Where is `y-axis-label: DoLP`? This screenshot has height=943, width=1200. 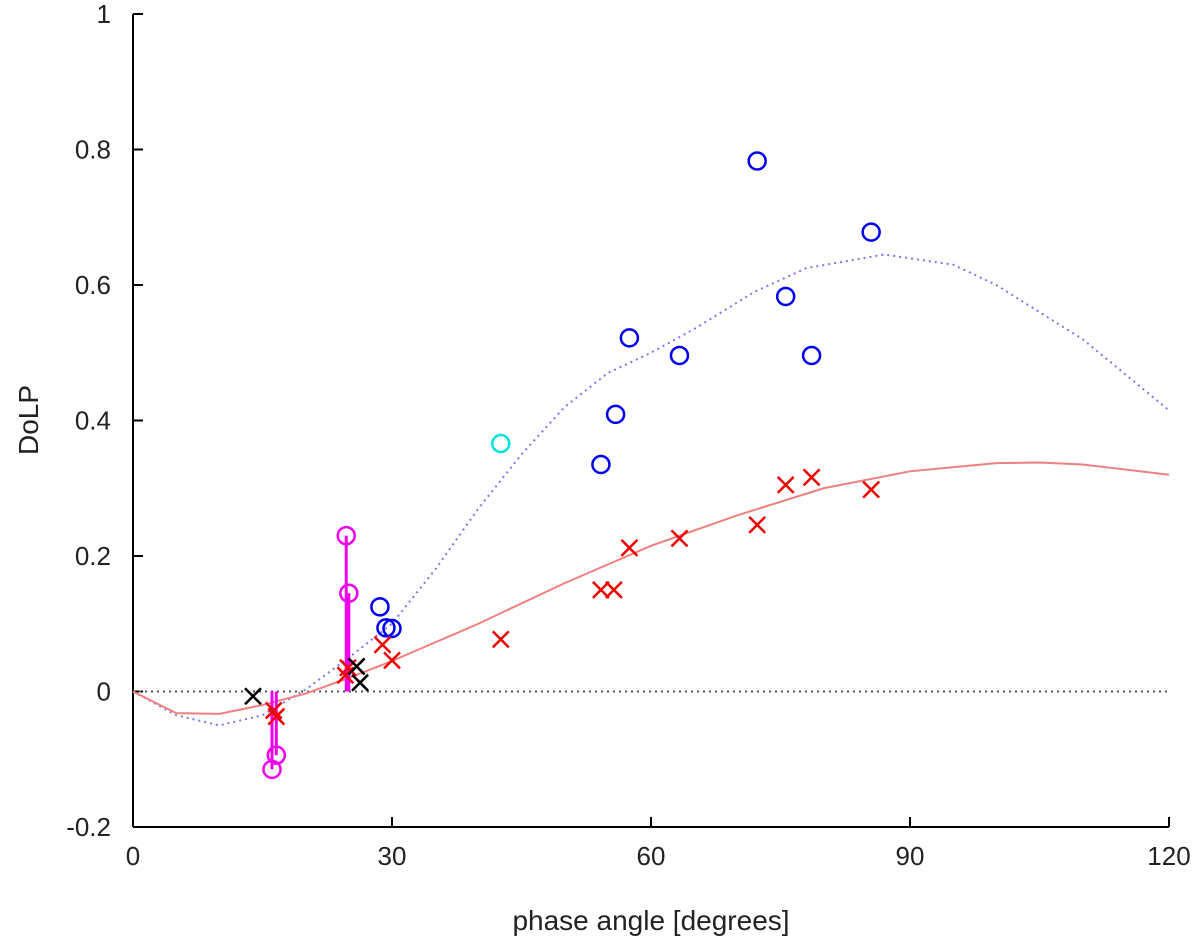 y-axis-label: DoLP is located at coordinates (28, 420).